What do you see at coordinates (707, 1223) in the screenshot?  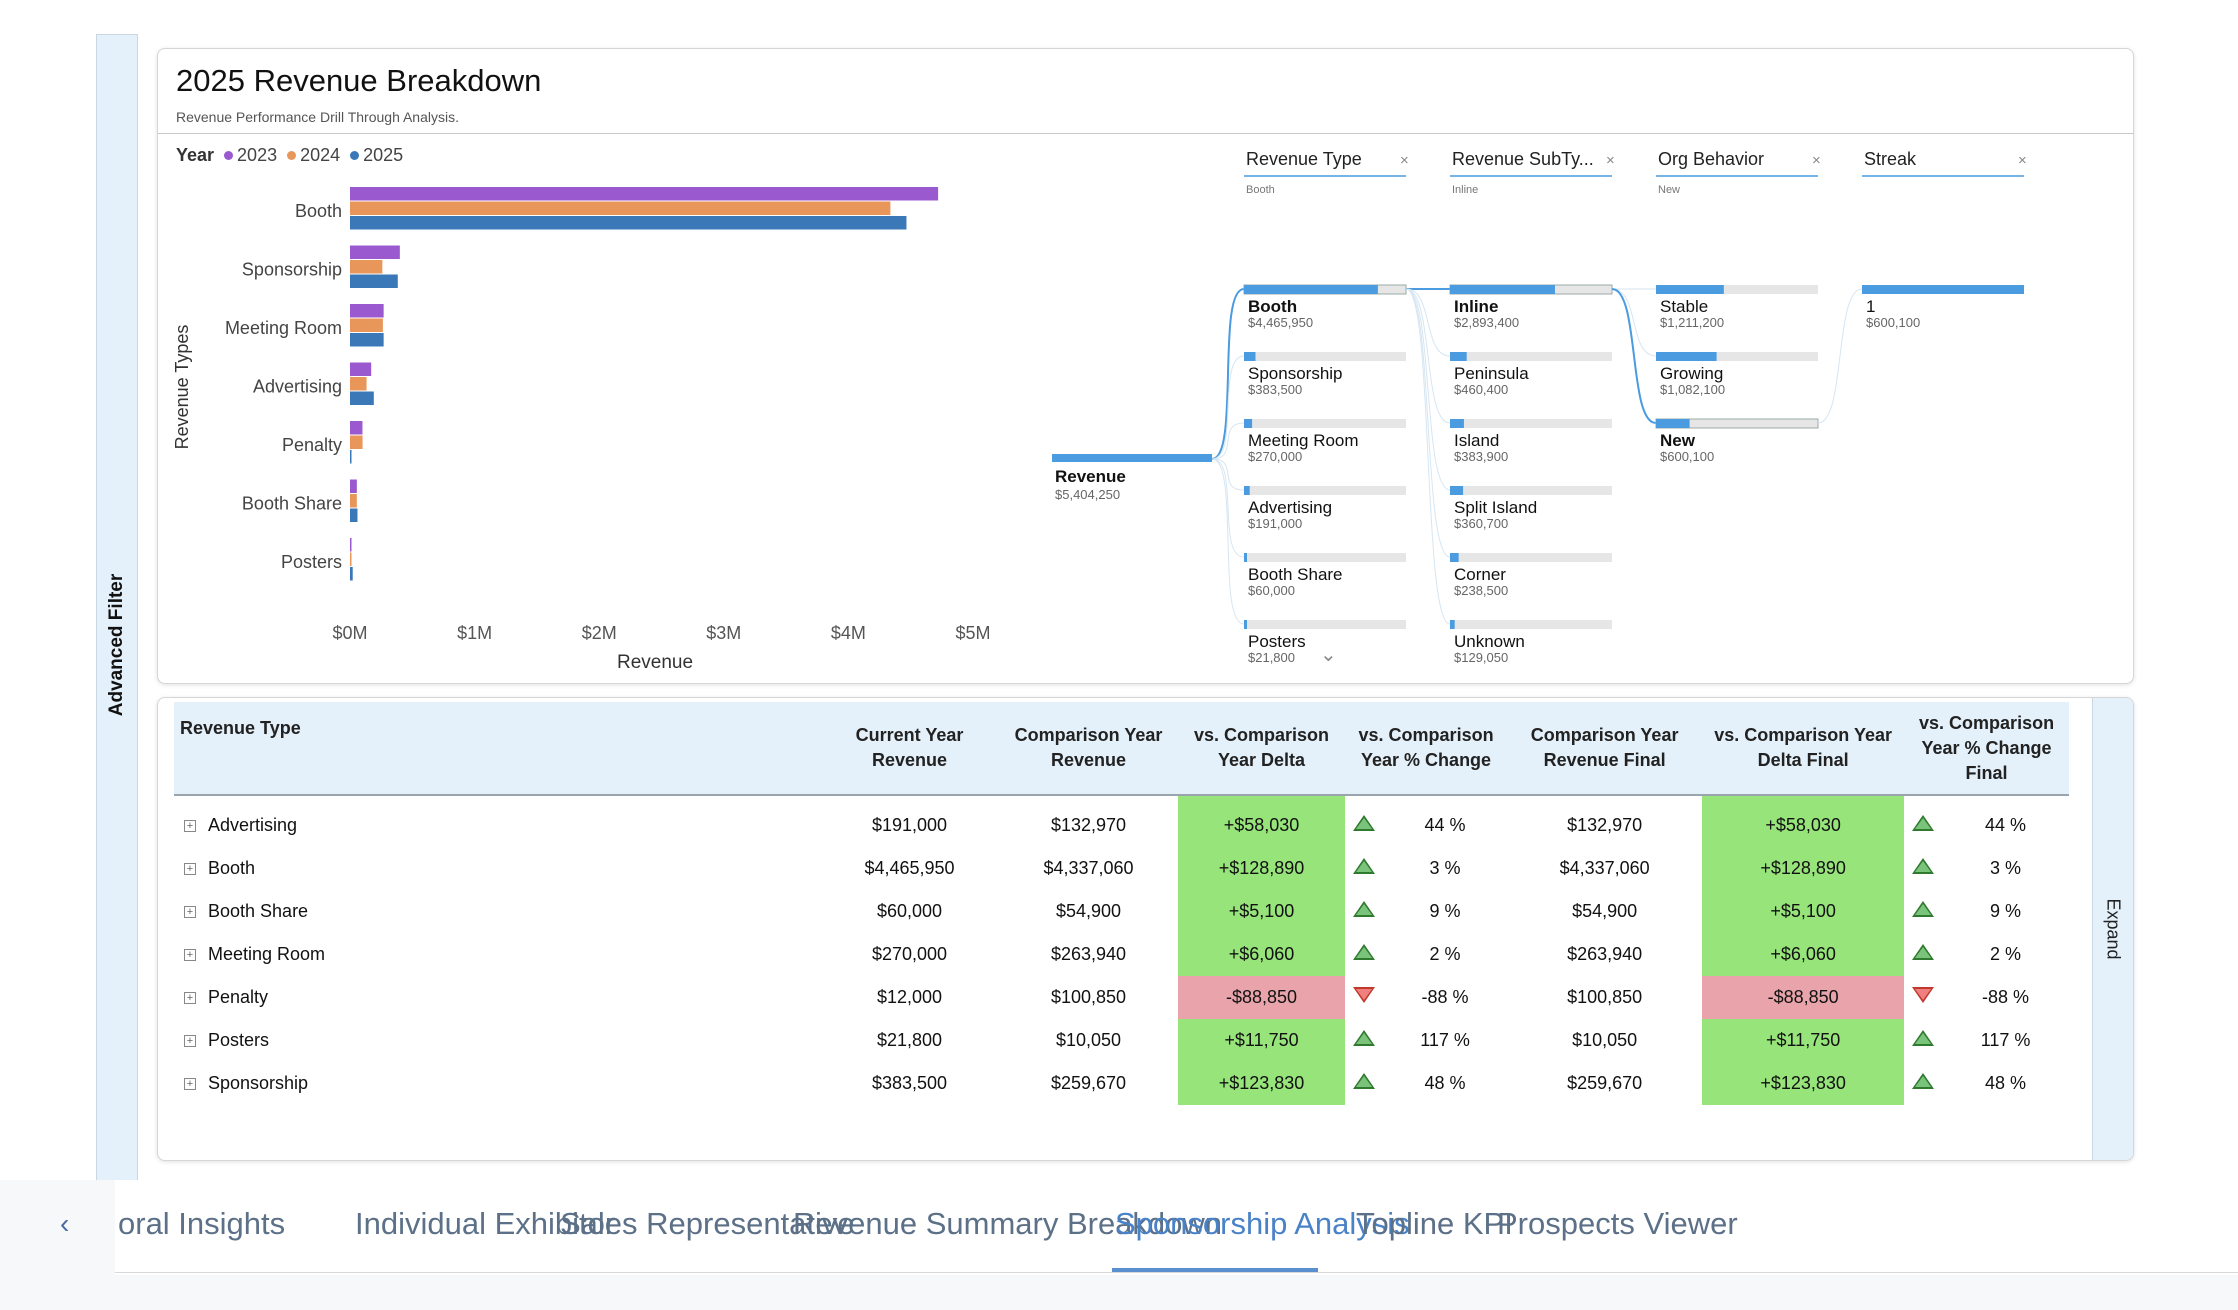 I see `tab-sales-representative: Sales Representative` at bounding box center [707, 1223].